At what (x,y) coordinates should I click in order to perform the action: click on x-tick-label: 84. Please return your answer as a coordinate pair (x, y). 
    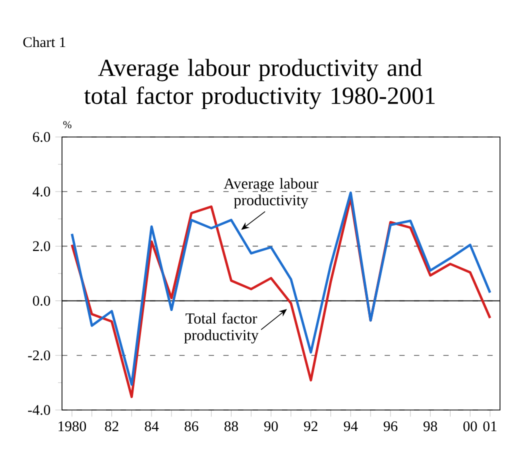
    Looking at the image, I should click on (151, 426).